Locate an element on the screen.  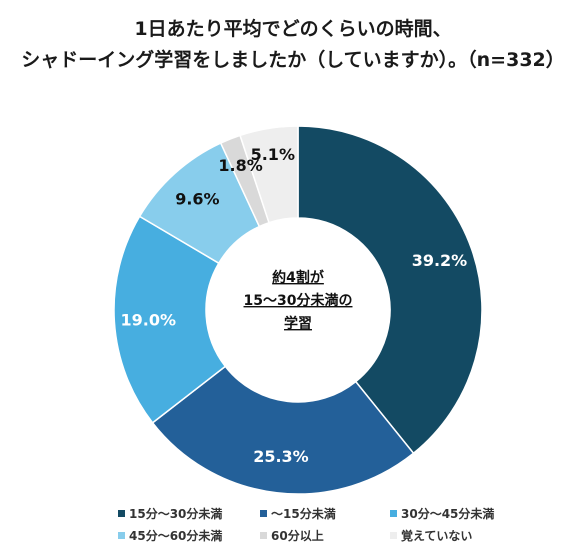
legend-item-1: 15分〜30分未満 is located at coordinates (170, 513).